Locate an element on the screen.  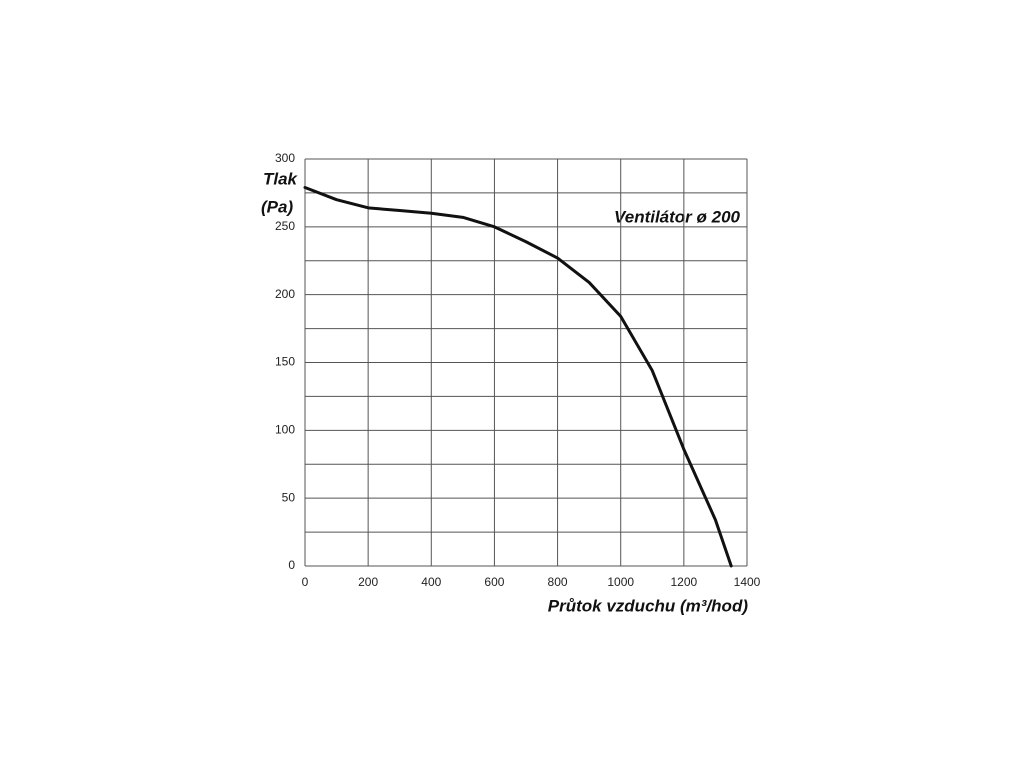
y-tick-label: 150 is located at coordinates (285, 362).